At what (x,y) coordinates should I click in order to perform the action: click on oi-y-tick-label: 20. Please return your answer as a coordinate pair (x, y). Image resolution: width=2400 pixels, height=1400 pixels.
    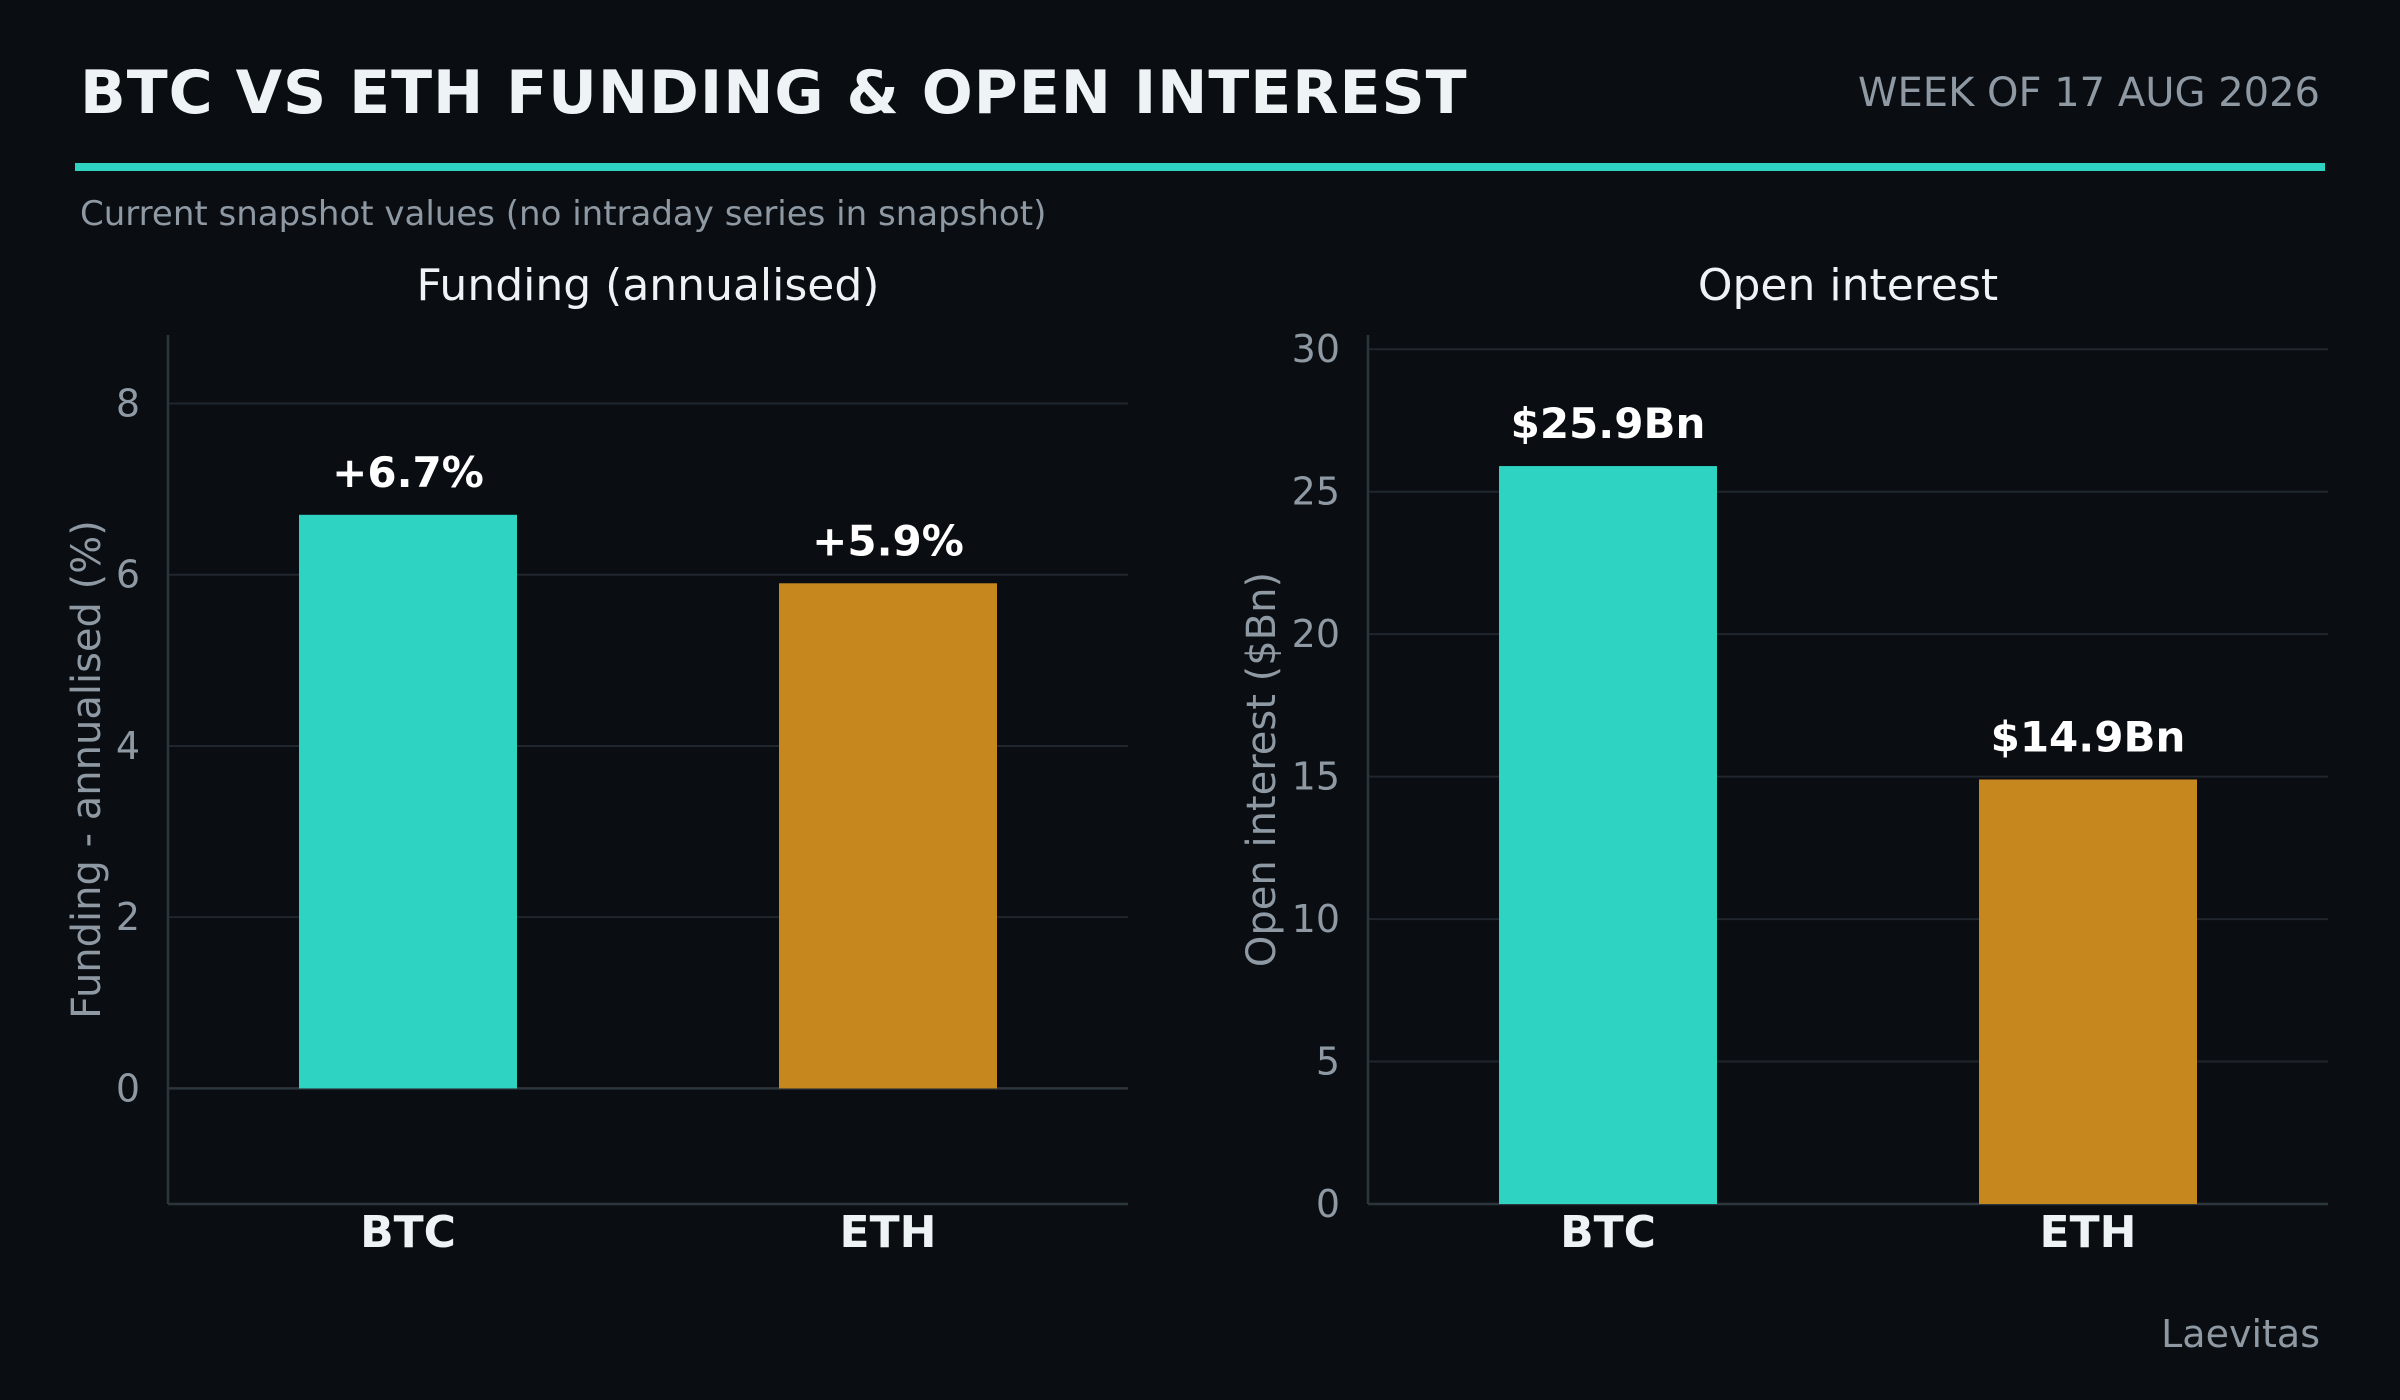
    Looking at the image, I should click on (1316, 634).